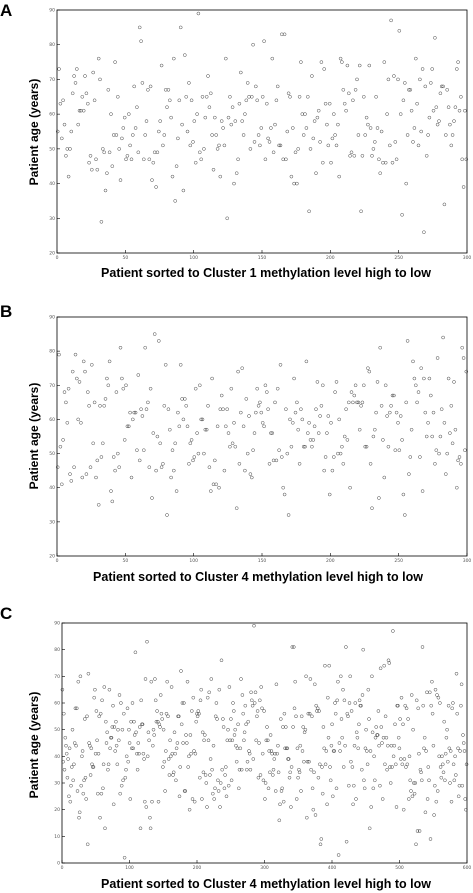 The width and height of the screenshot is (473, 893). I want to click on x-tick-label: 50, so click(125, 561).